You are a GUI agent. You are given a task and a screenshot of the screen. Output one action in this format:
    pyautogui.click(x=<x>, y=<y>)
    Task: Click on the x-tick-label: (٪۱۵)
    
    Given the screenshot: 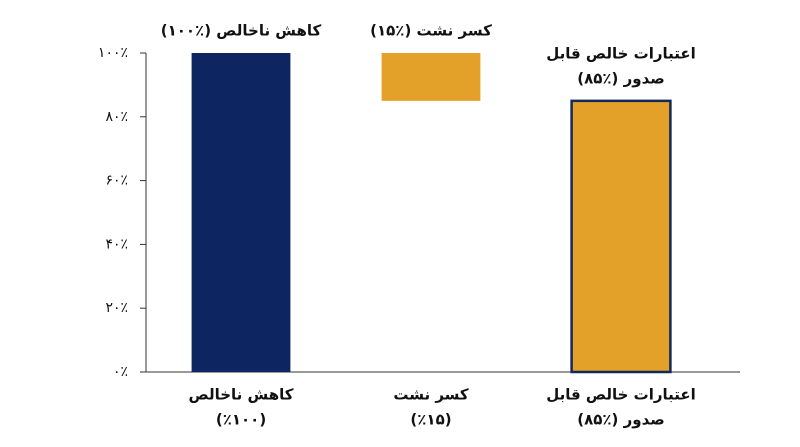 What is the action you would take?
    pyautogui.click(x=430, y=420)
    